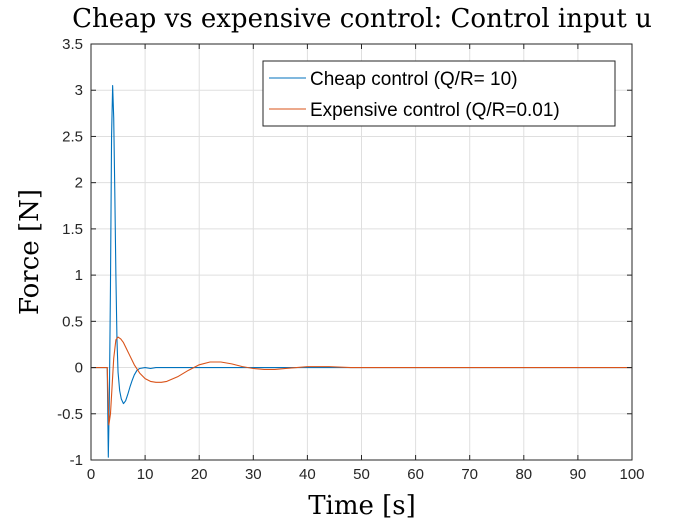  I want to click on x-tick-label: 90, so click(578, 474).